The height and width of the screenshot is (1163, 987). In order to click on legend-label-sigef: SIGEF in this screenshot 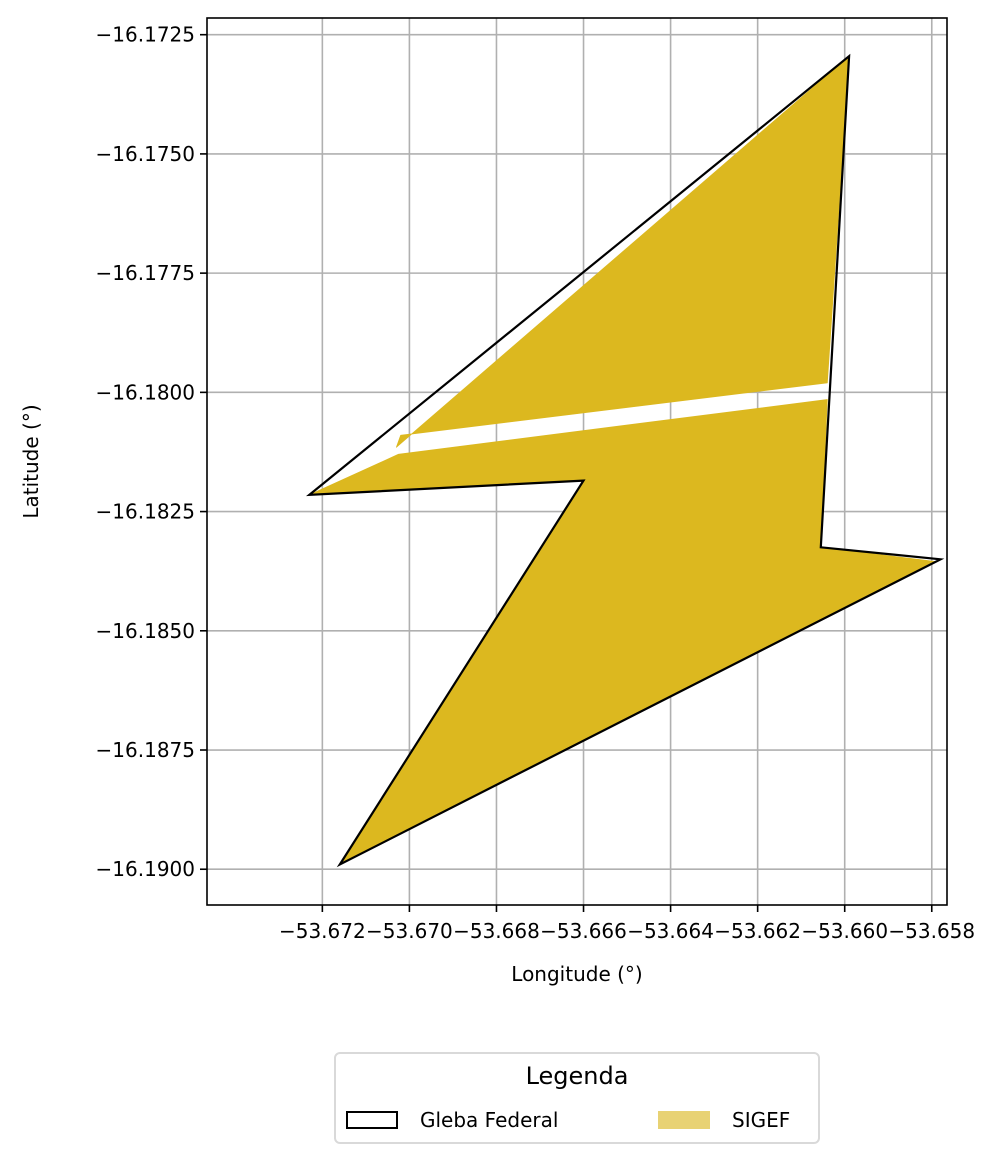, I will do `click(761, 1120)`.